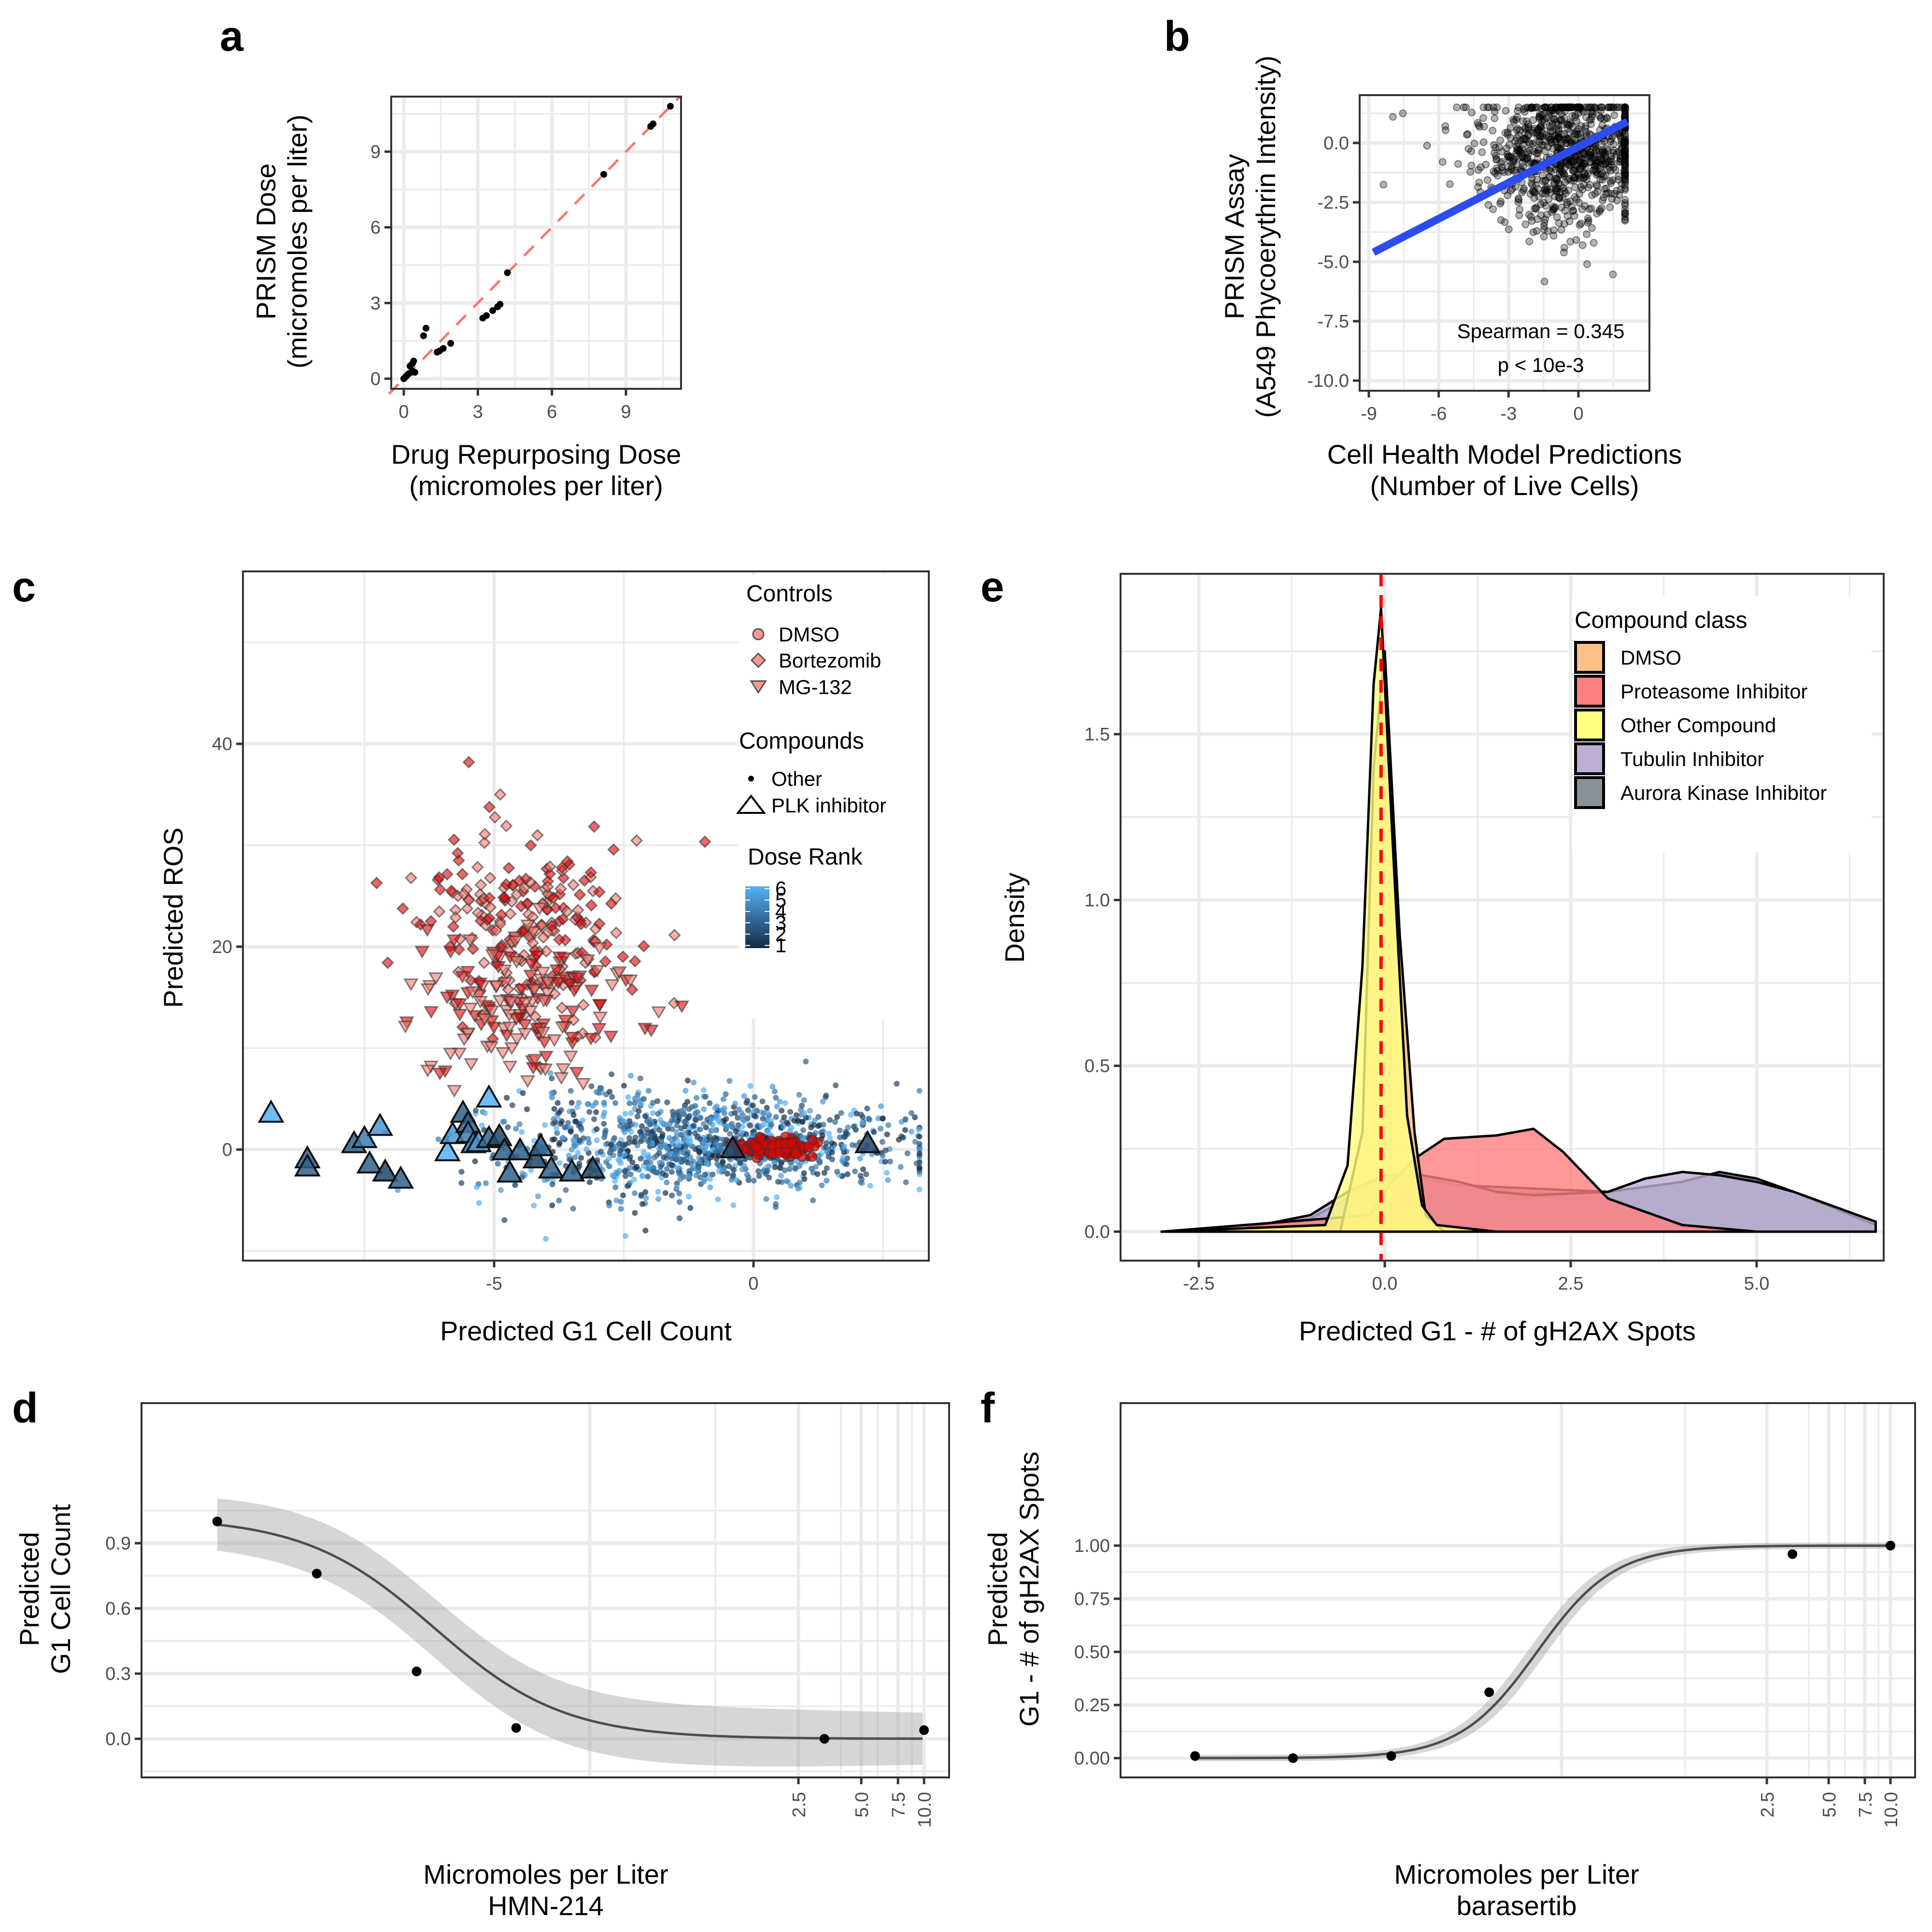 The width and height of the screenshot is (1932, 1932). What do you see at coordinates (1518, 917) in the screenshot?
I see `e-marks` at bounding box center [1518, 917].